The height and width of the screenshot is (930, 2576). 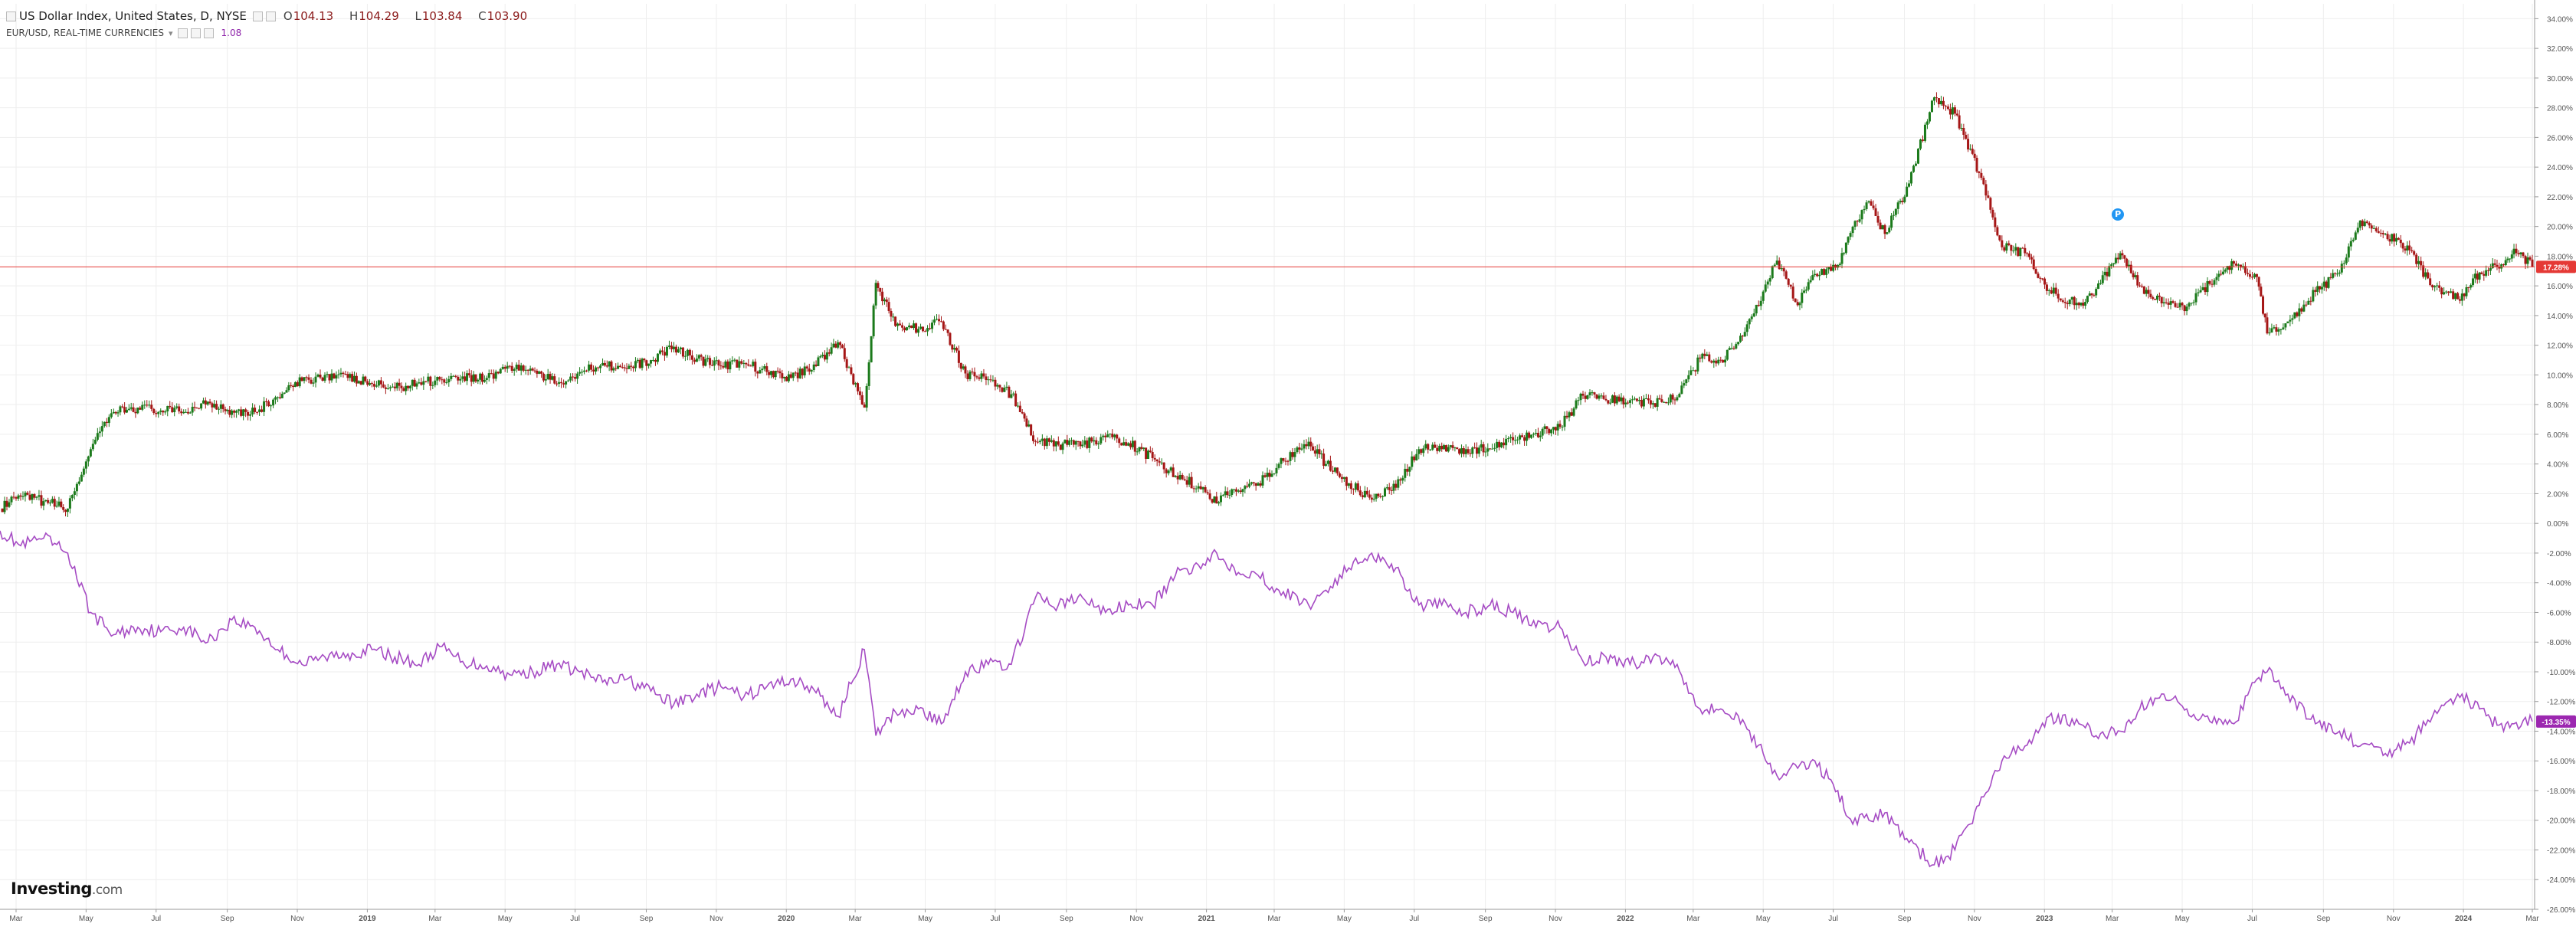 I want to click on legend-visibility-icon, so click(x=257, y=16).